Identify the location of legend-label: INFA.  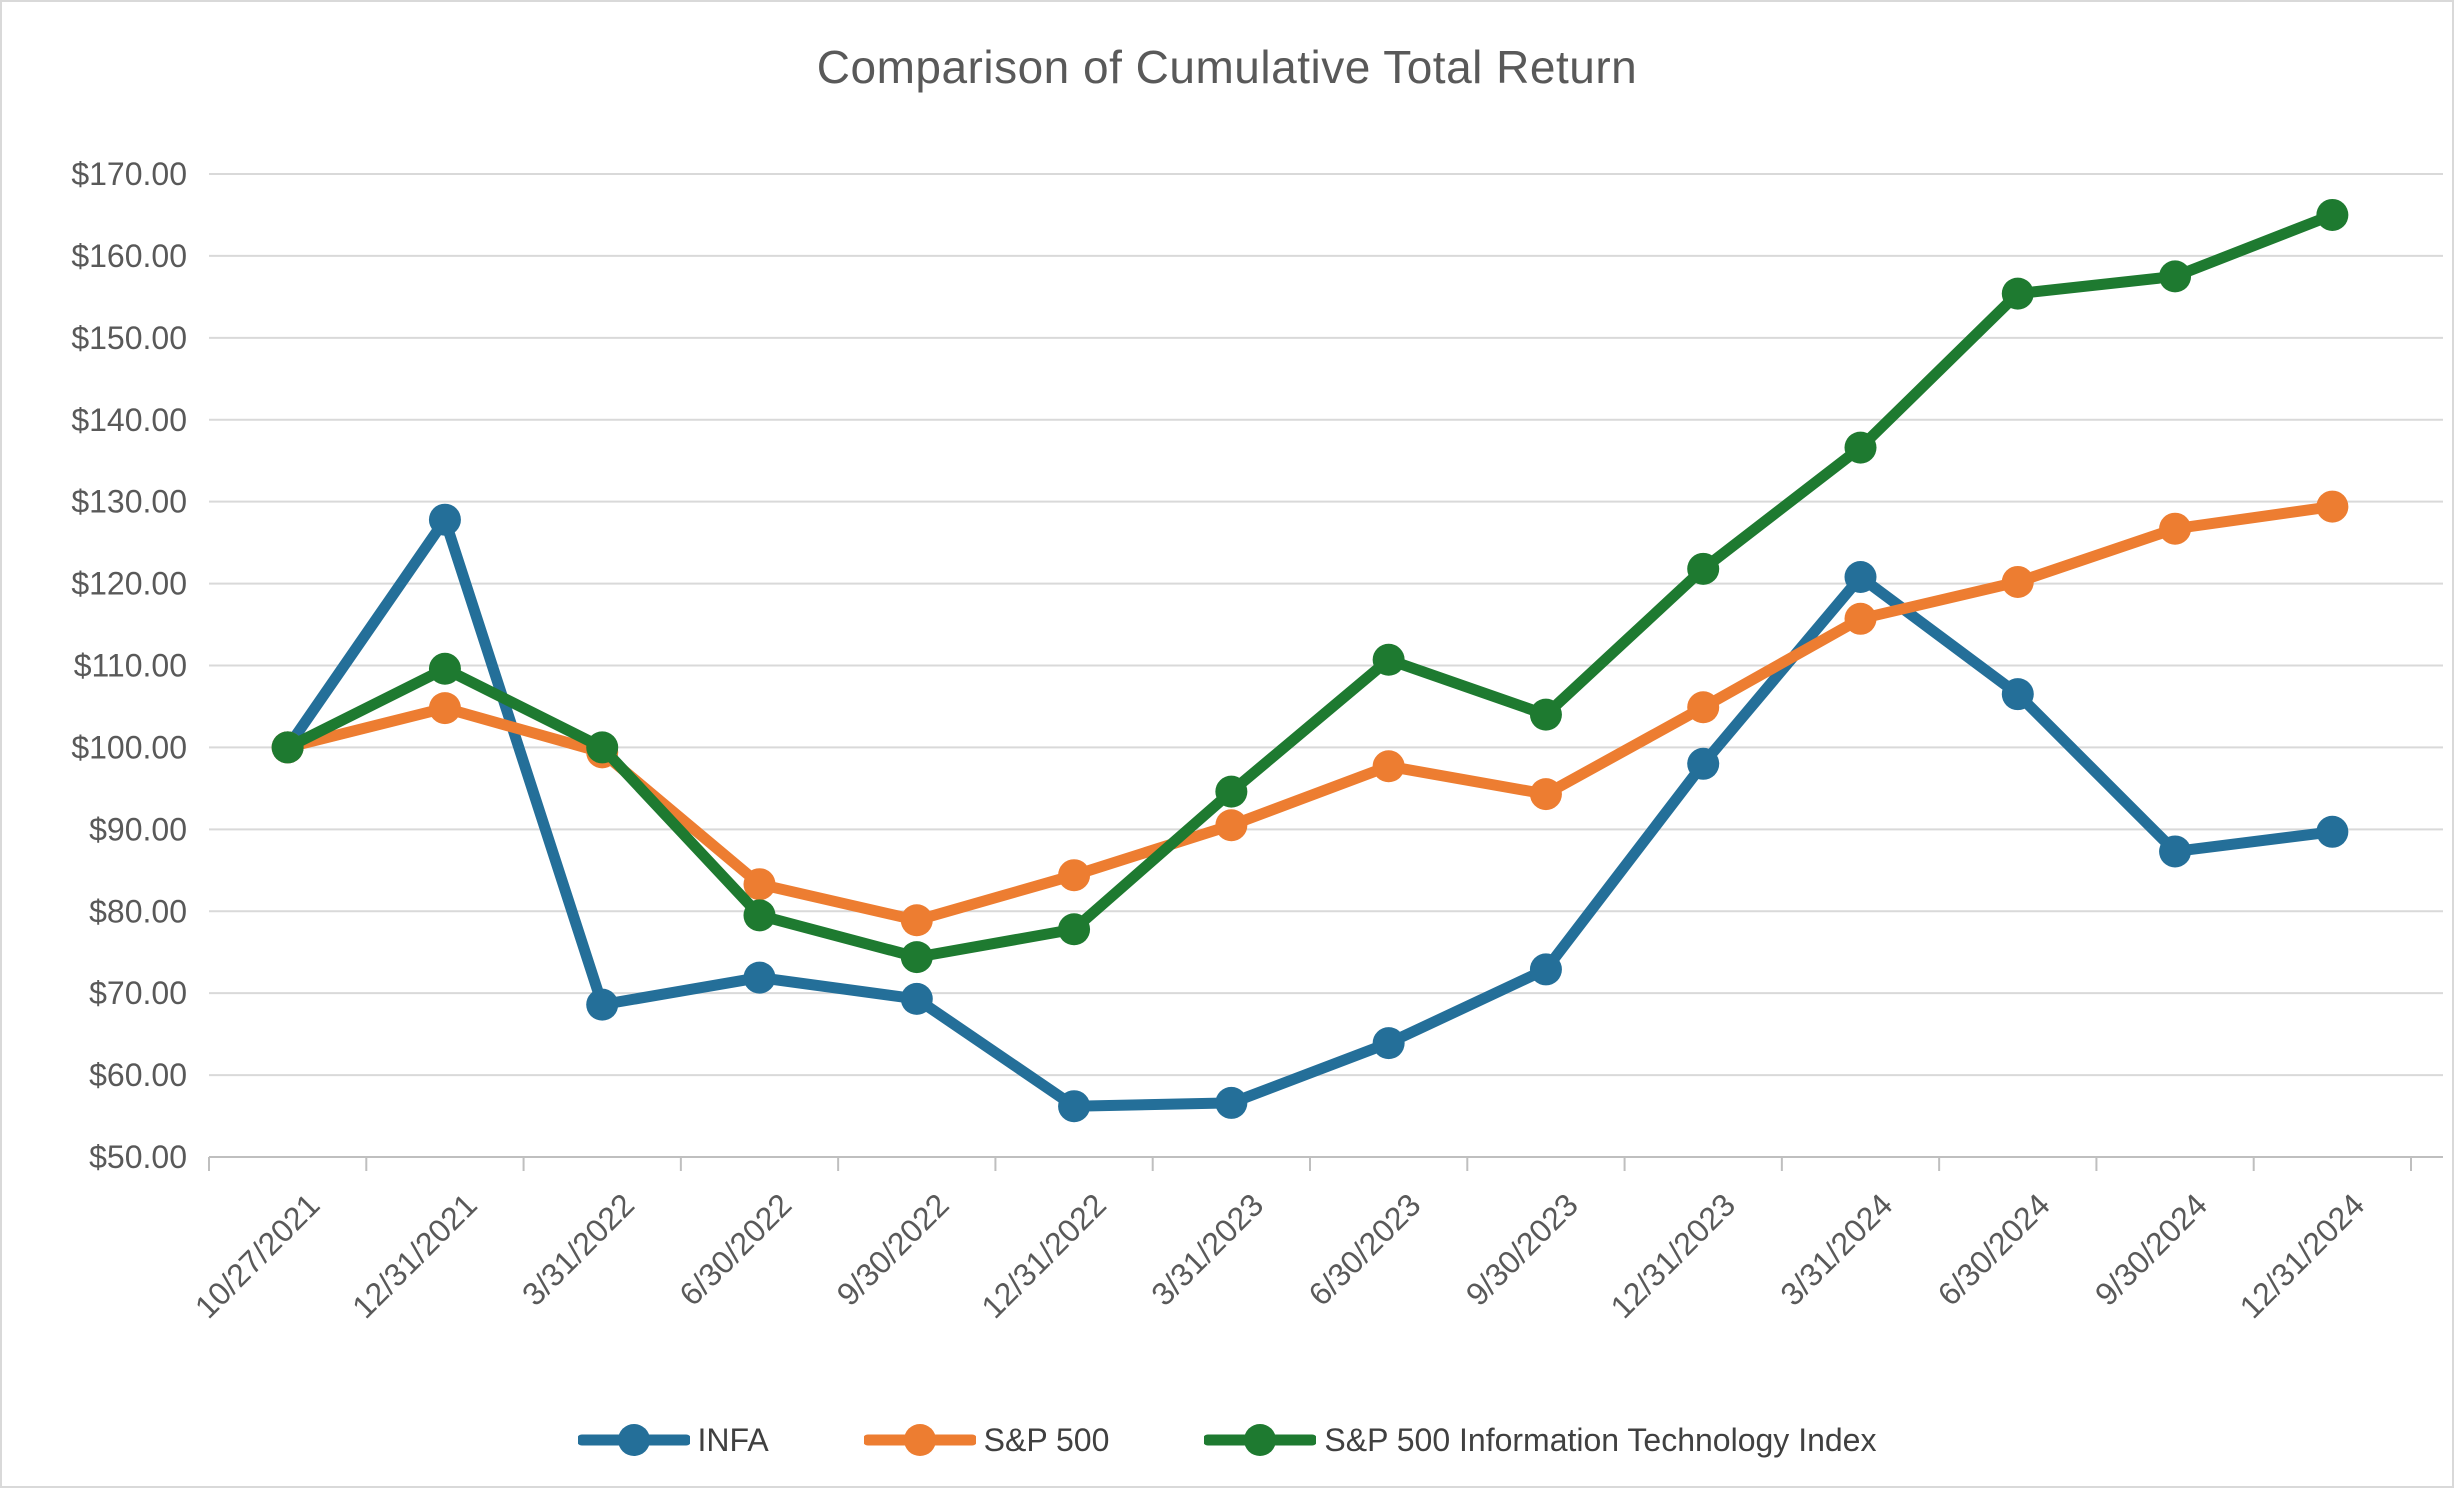
(733, 1439).